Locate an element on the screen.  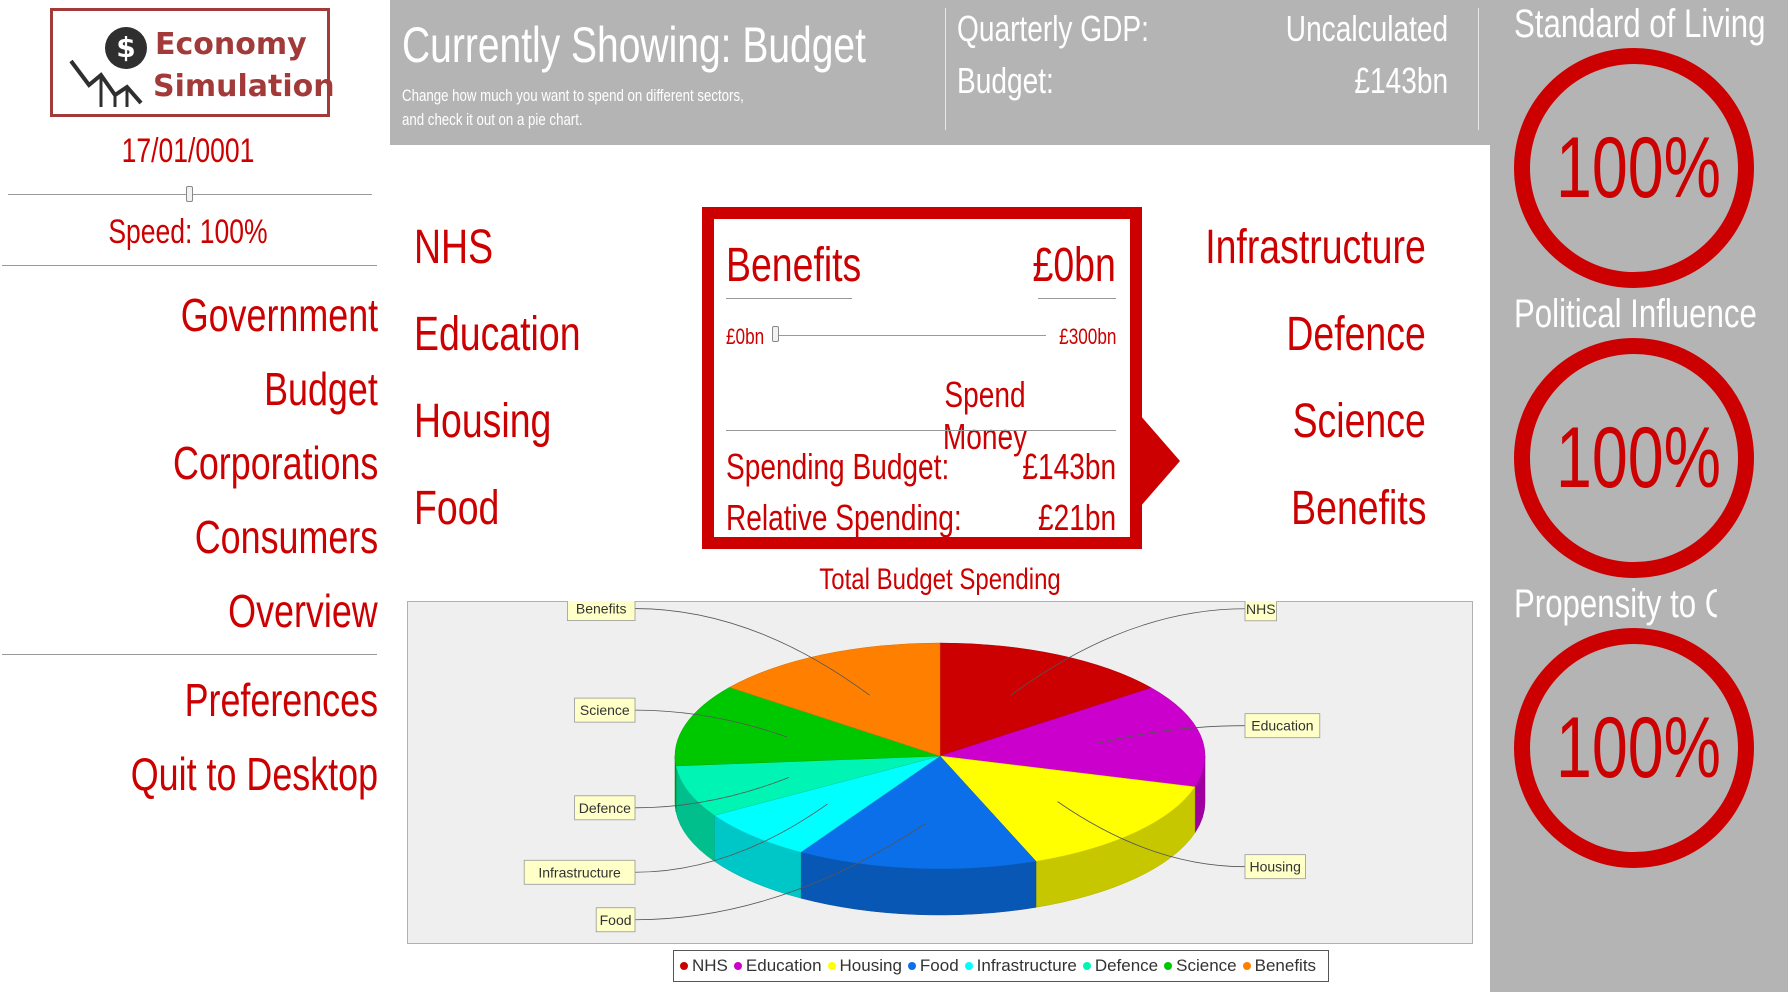
gauge-political-influence: 100% is located at coordinates (1634, 458).